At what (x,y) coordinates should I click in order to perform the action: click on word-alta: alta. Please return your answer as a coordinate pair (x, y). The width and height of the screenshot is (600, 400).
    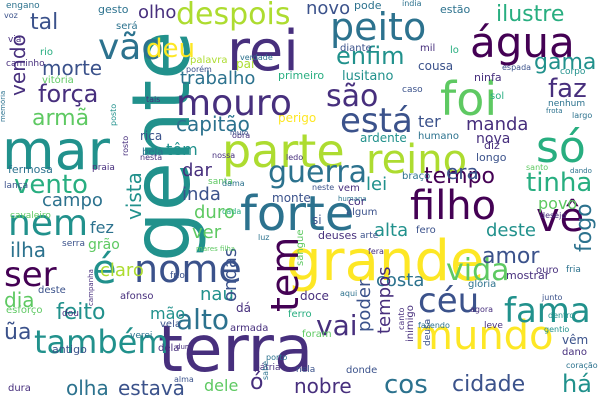
    Looking at the image, I should click on (391, 230).